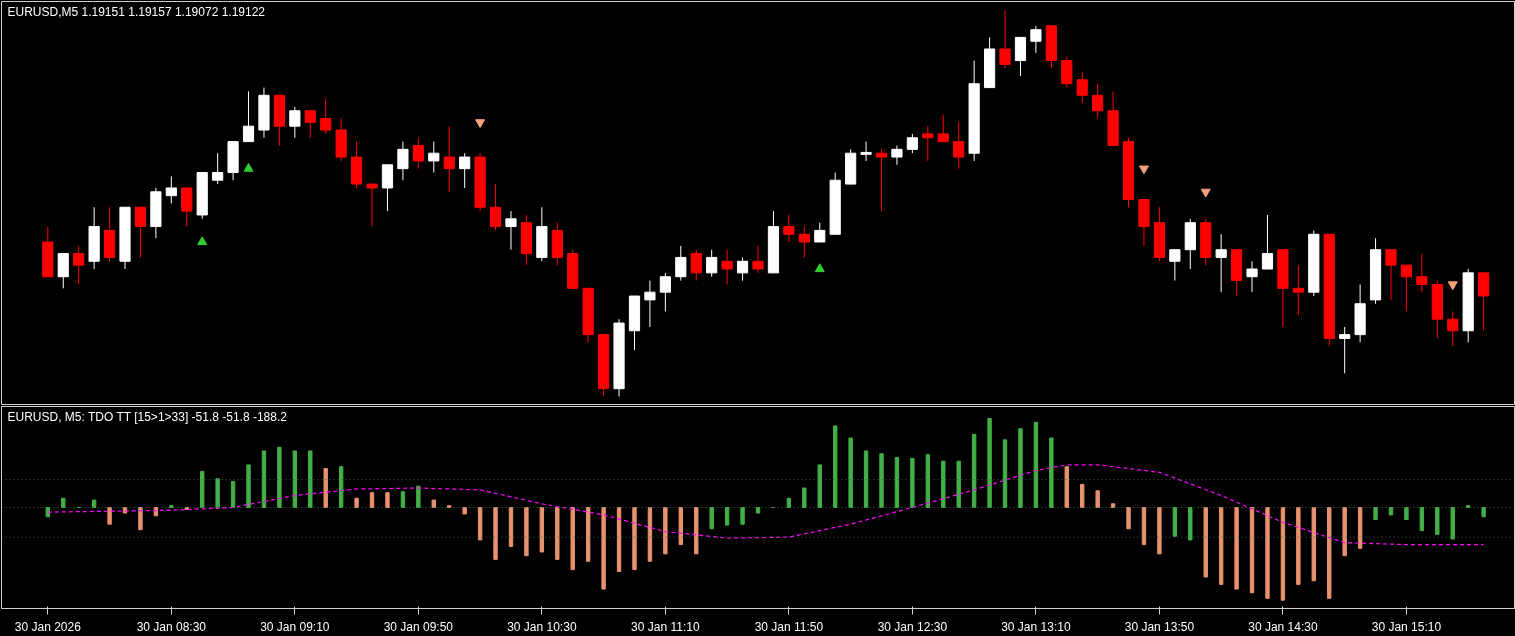  I want to click on x-tick-label: 30 Jan 13:10, so click(1036, 626).